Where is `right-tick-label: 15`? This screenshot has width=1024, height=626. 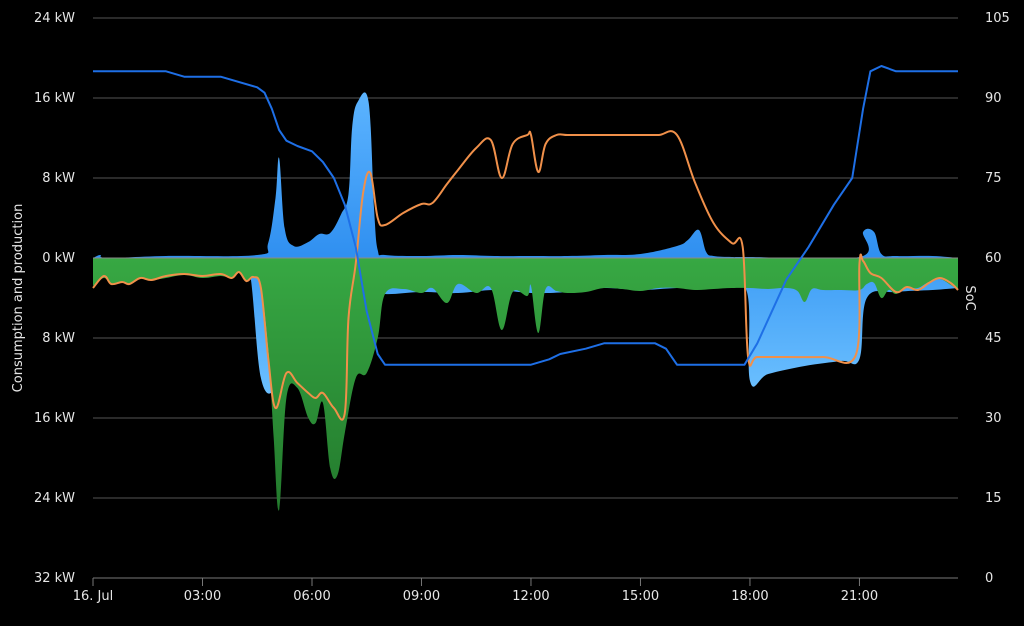
right-tick-label: 15 is located at coordinates (993, 498).